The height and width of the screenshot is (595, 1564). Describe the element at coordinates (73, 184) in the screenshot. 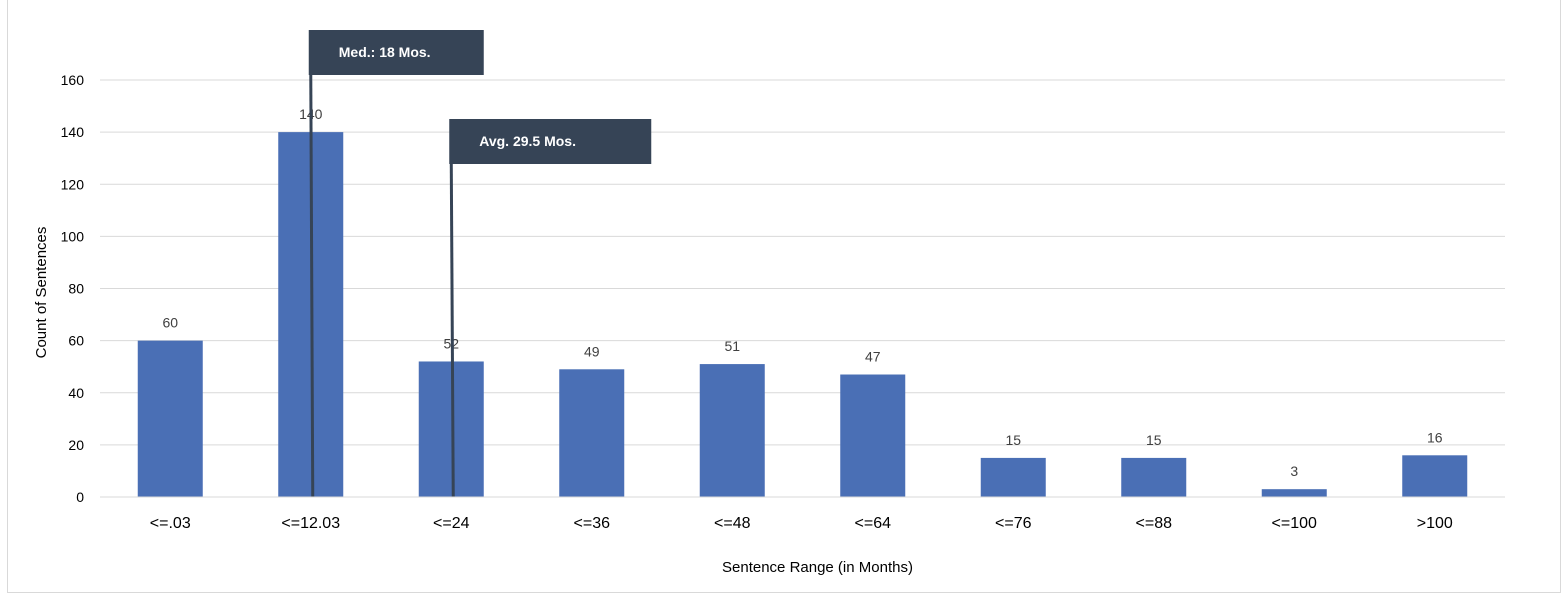

I see `y-tick-label: 120` at that location.